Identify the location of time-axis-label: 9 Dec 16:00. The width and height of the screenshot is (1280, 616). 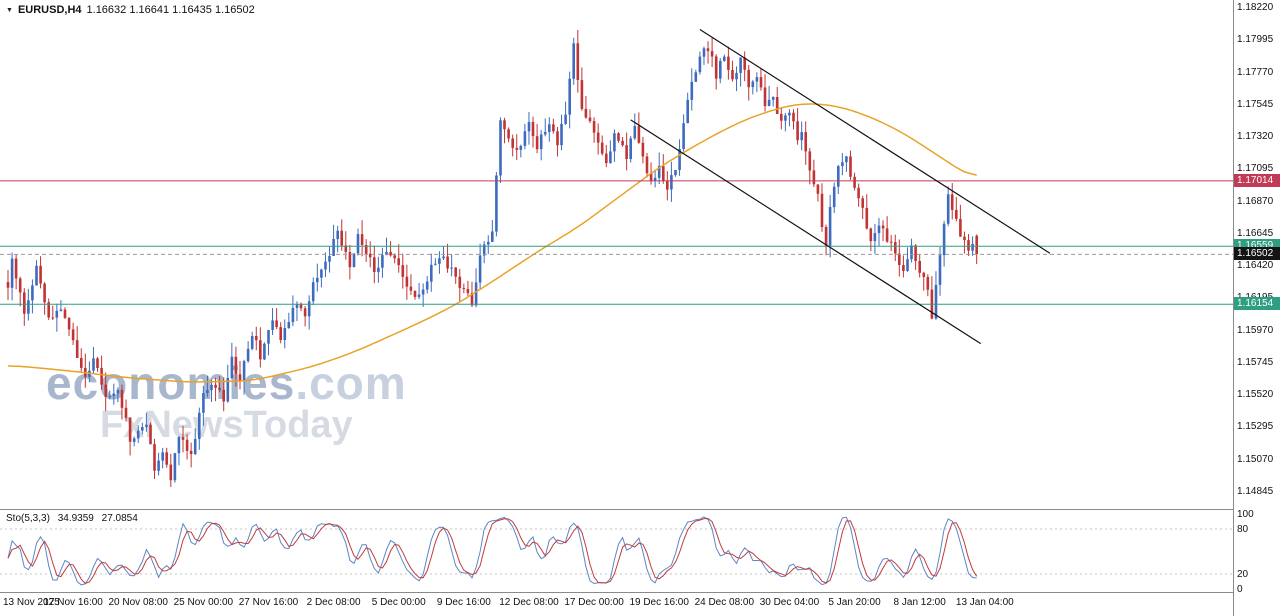
(463, 602).